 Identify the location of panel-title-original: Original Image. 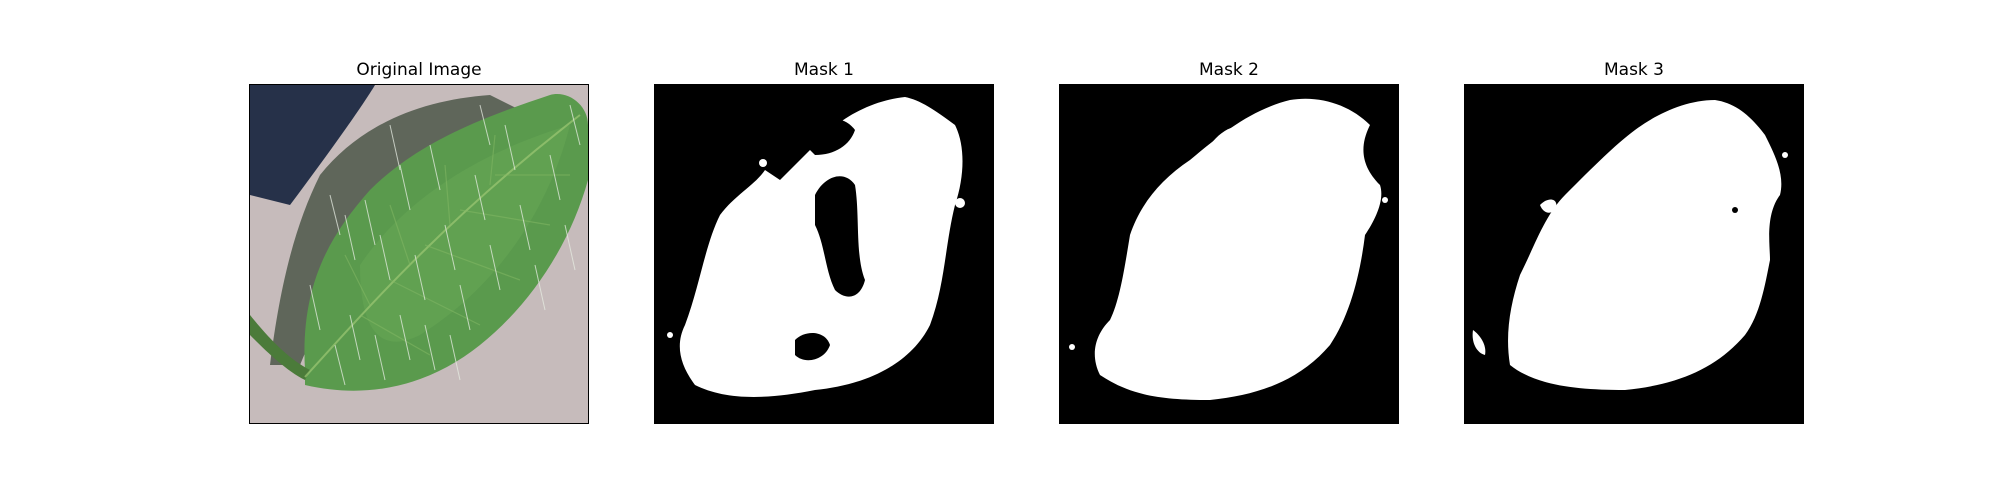
(419, 70).